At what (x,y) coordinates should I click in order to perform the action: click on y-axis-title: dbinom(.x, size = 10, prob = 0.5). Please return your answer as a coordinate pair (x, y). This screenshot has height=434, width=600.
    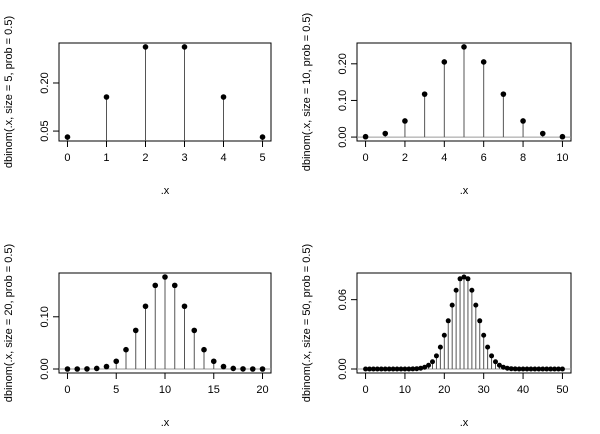
    Looking at the image, I should click on (307, 92).